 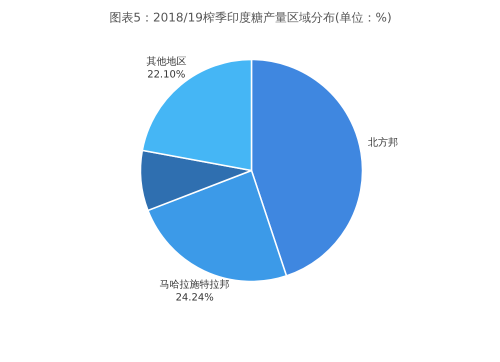 What do you see at coordinates (195, 284) in the screenshot?
I see `slice-label: 马哈拉施特拉邦` at bounding box center [195, 284].